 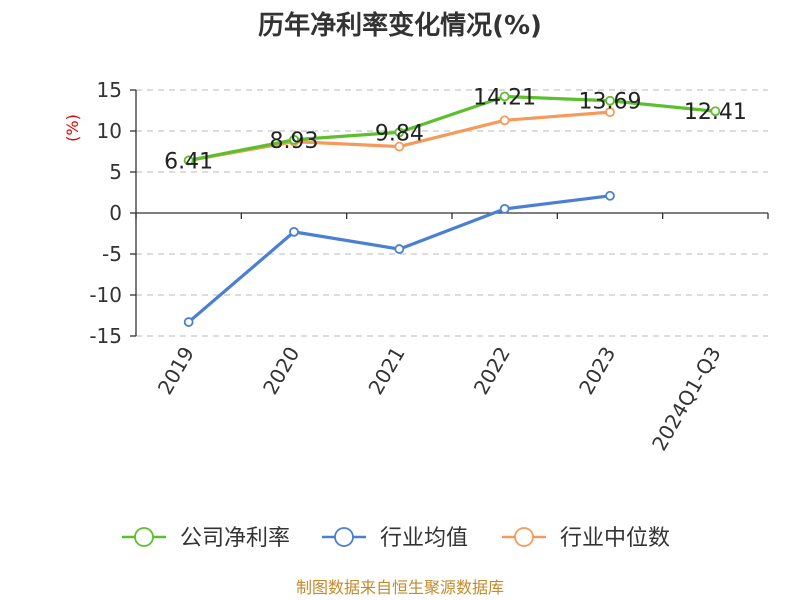 What do you see at coordinates (109, 90) in the screenshot?
I see `y-tick-label: 15` at bounding box center [109, 90].